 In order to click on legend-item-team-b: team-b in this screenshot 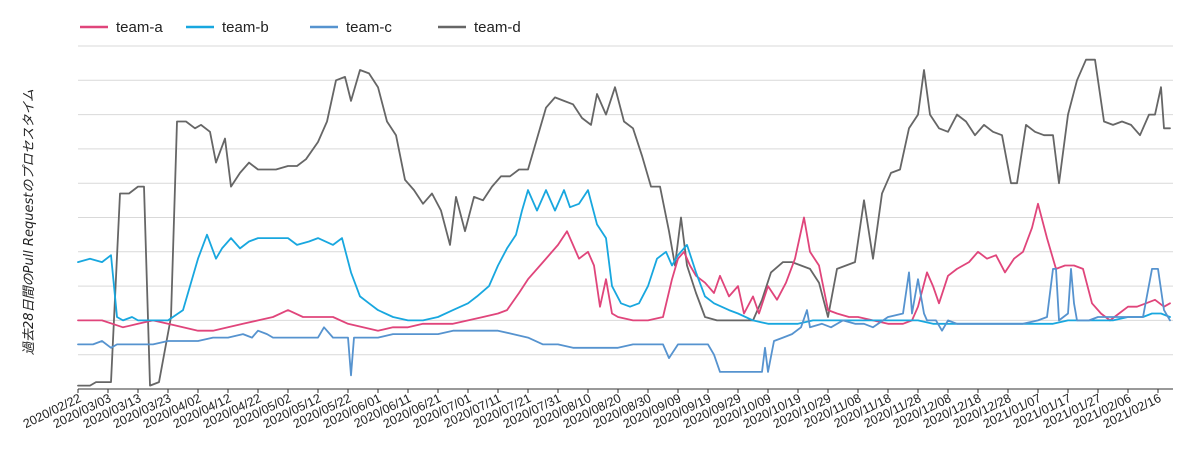, I will do `click(227, 27)`.